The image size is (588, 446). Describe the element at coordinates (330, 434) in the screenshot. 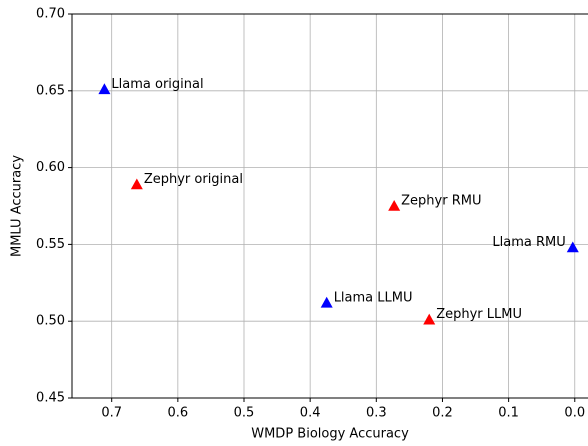

I see `x-axis-label: WMDP Biology Accuracy` at that location.